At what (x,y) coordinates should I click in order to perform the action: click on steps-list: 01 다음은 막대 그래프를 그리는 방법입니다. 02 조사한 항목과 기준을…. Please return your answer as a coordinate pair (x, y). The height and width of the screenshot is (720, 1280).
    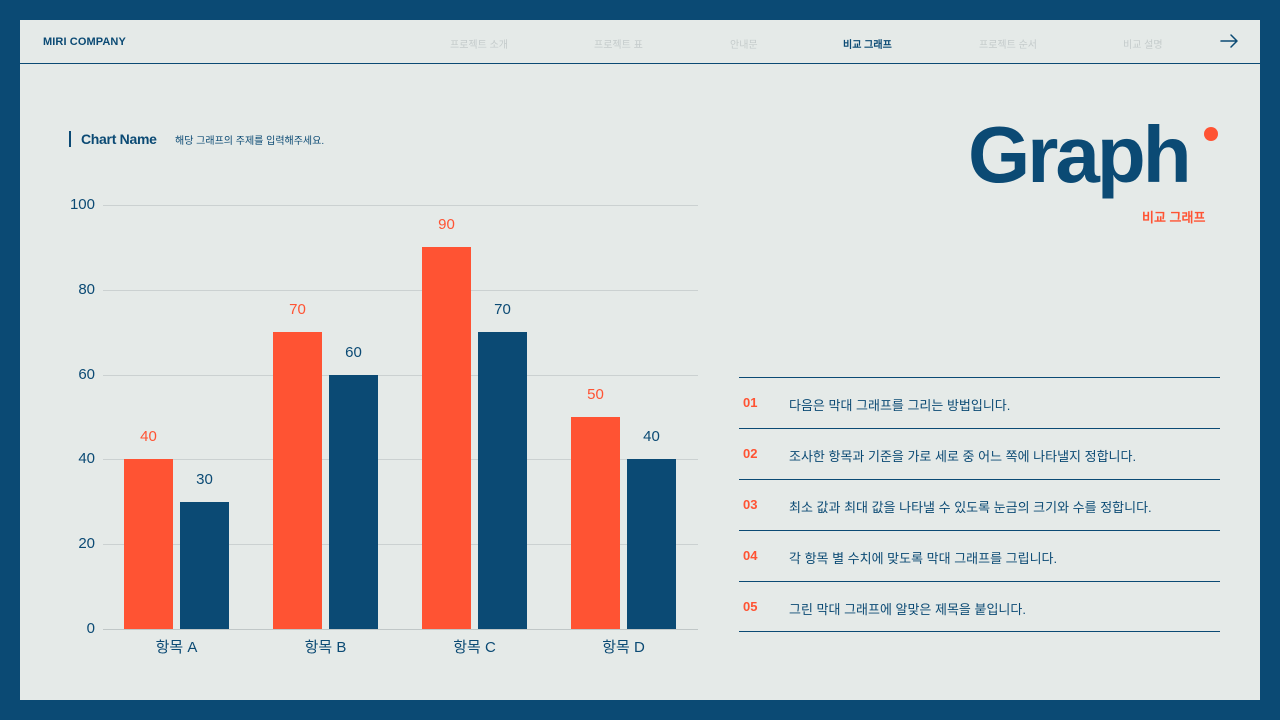
    Looking at the image, I should click on (979, 504).